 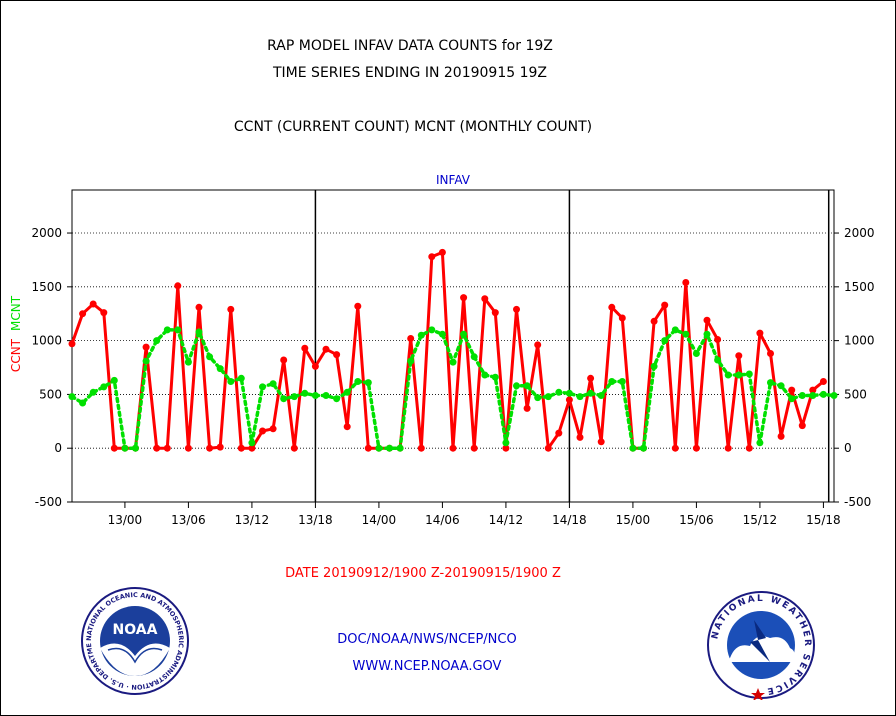 I want to click on x-tick-label: 15/00, so click(x=633, y=520).